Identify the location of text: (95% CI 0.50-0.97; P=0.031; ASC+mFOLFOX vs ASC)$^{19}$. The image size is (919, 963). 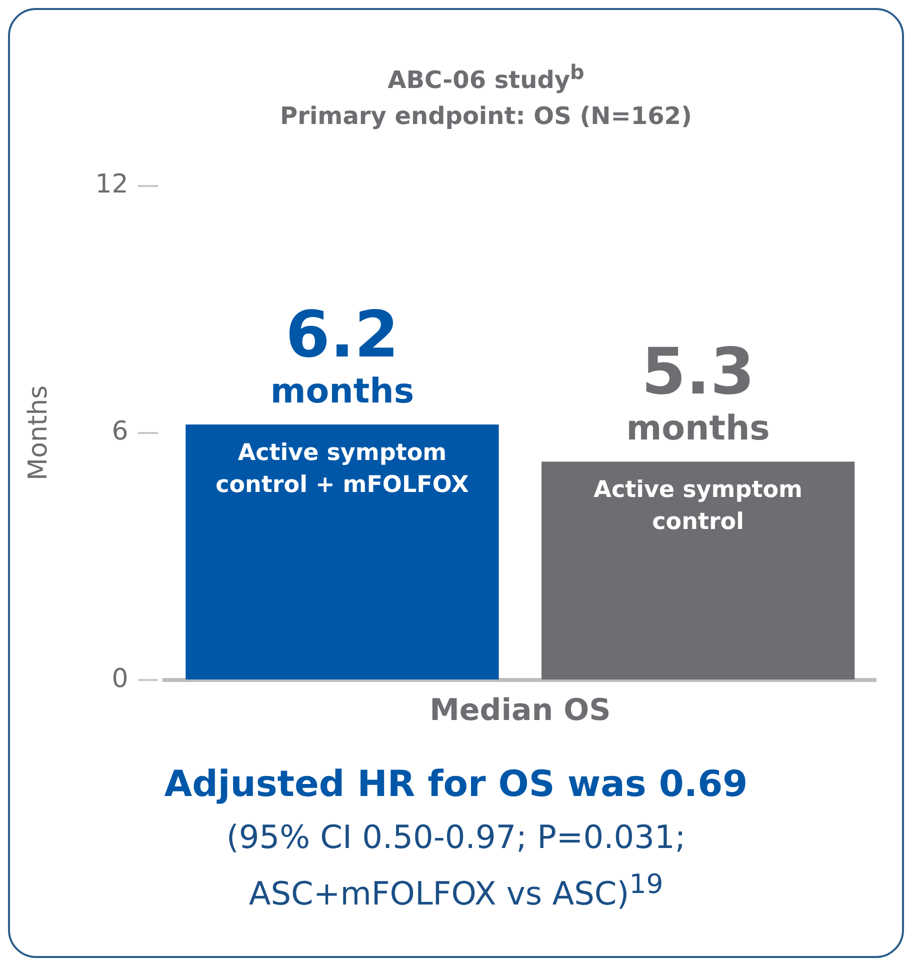
(456, 866).